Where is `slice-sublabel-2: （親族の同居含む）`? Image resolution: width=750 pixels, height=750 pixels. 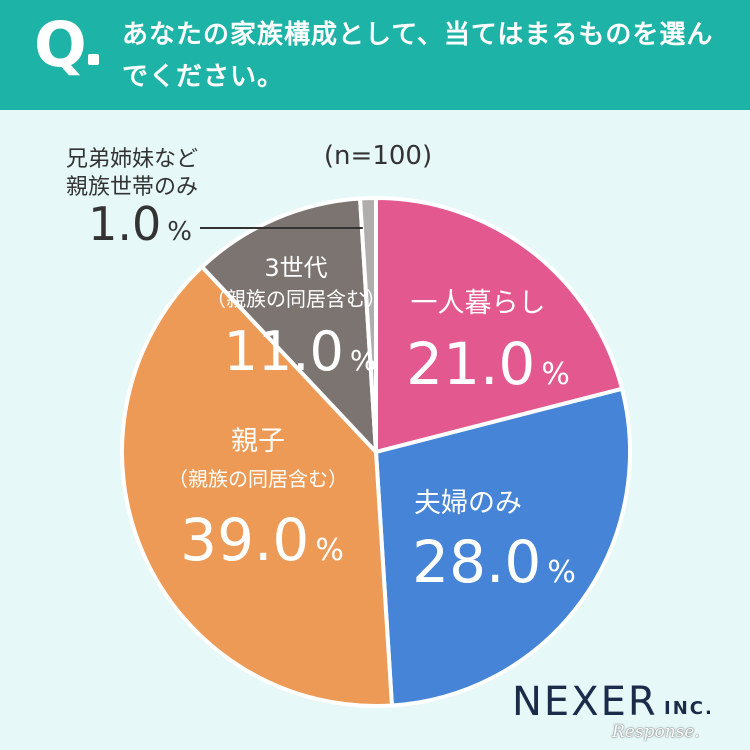 slice-sublabel-2: （親族の同居含む） is located at coordinates (258, 479).